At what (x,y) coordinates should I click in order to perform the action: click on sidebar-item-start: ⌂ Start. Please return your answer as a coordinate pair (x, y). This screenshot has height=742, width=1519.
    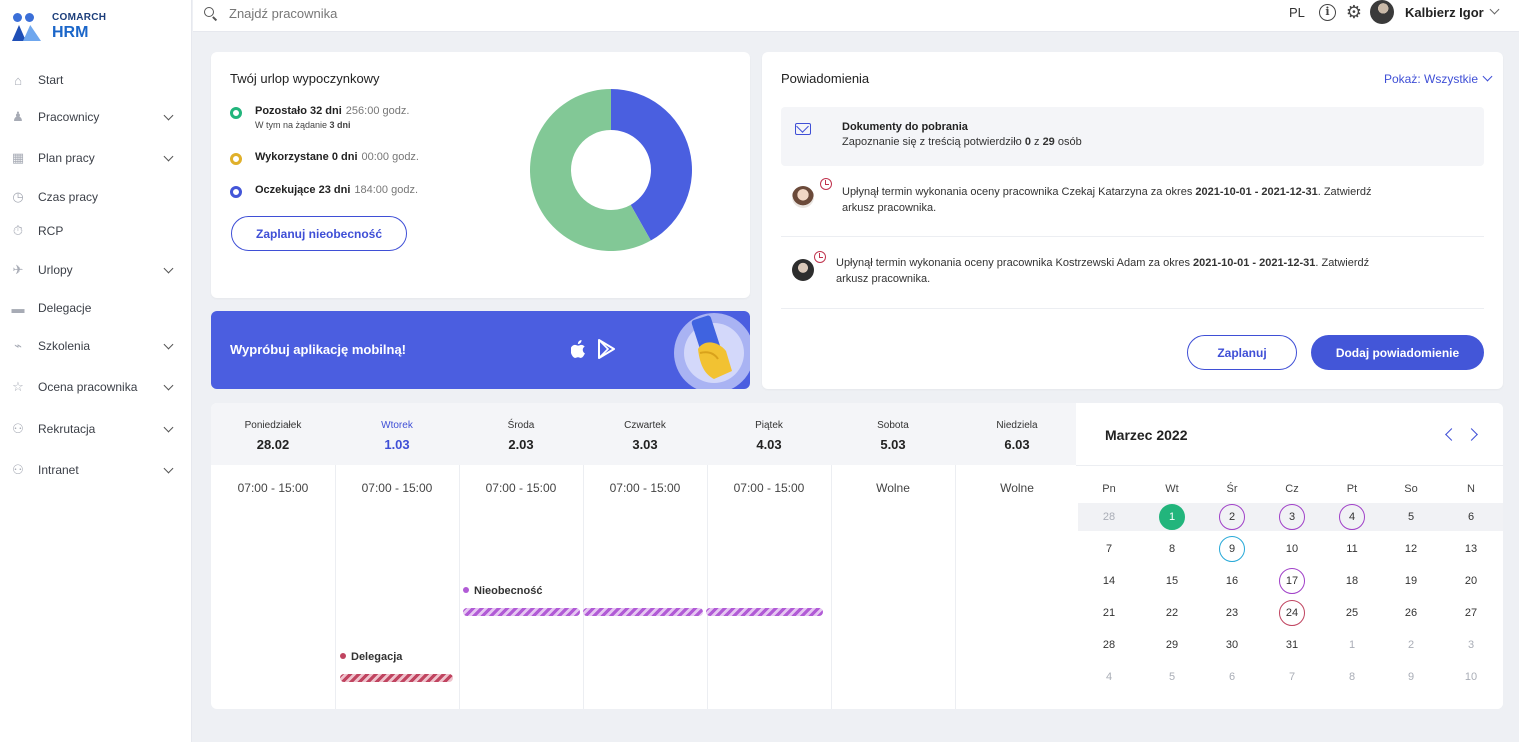
    Looking at the image, I should click on (96, 80).